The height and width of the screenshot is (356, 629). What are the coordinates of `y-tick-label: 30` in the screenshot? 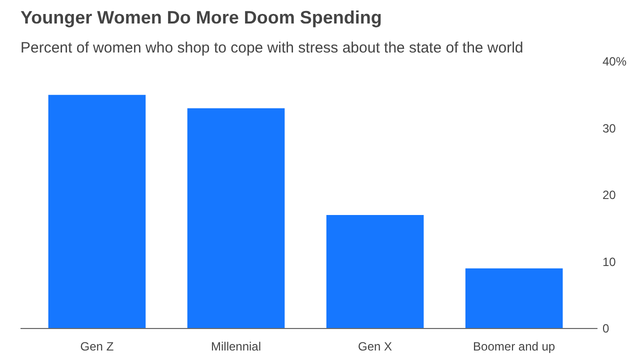 It's located at (609, 128).